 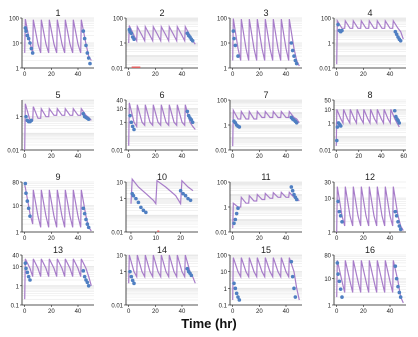 I want to click on panel-title: 7, so click(x=265, y=95).